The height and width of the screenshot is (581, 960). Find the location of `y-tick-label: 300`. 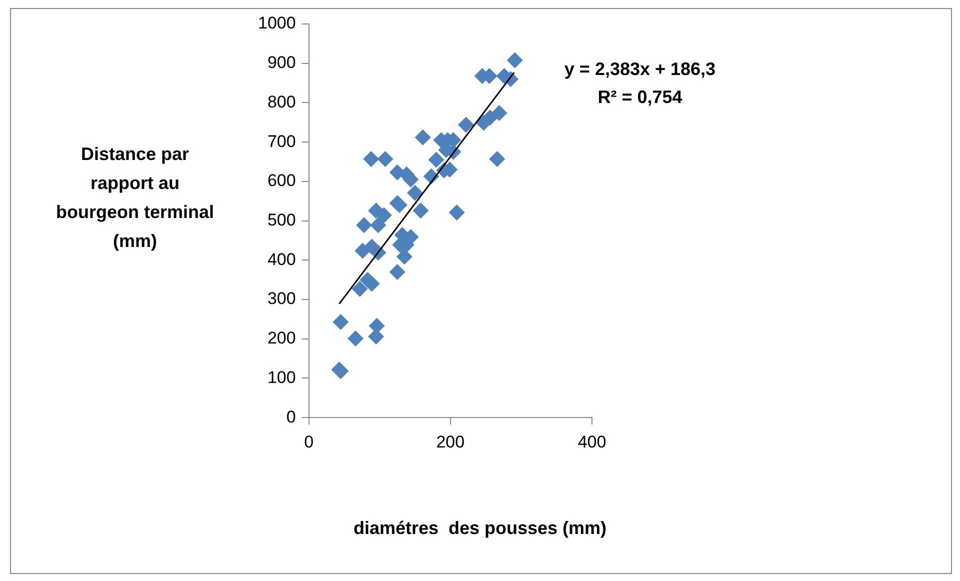

y-tick-label: 300 is located at coordinates (281, 298).